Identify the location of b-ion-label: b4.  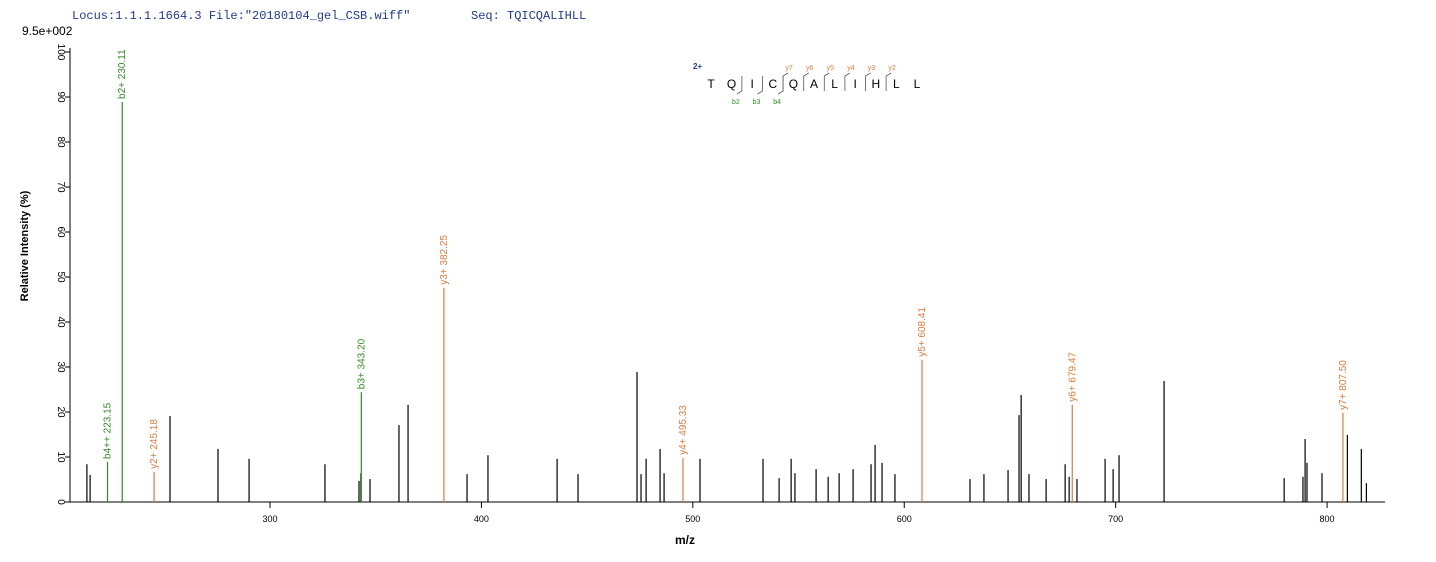
(777, 102).